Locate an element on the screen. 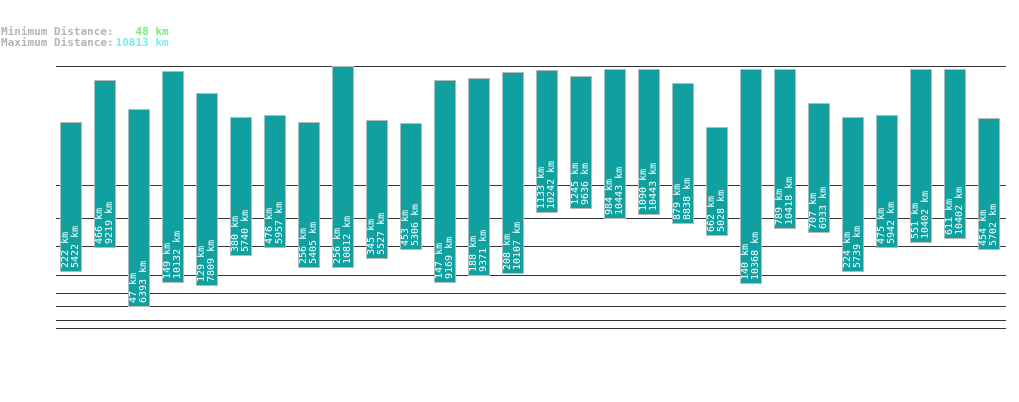 This screenshot has height=402, width=1019. bar-label: 879 km 8838 km is located at coordinates (683, 152).